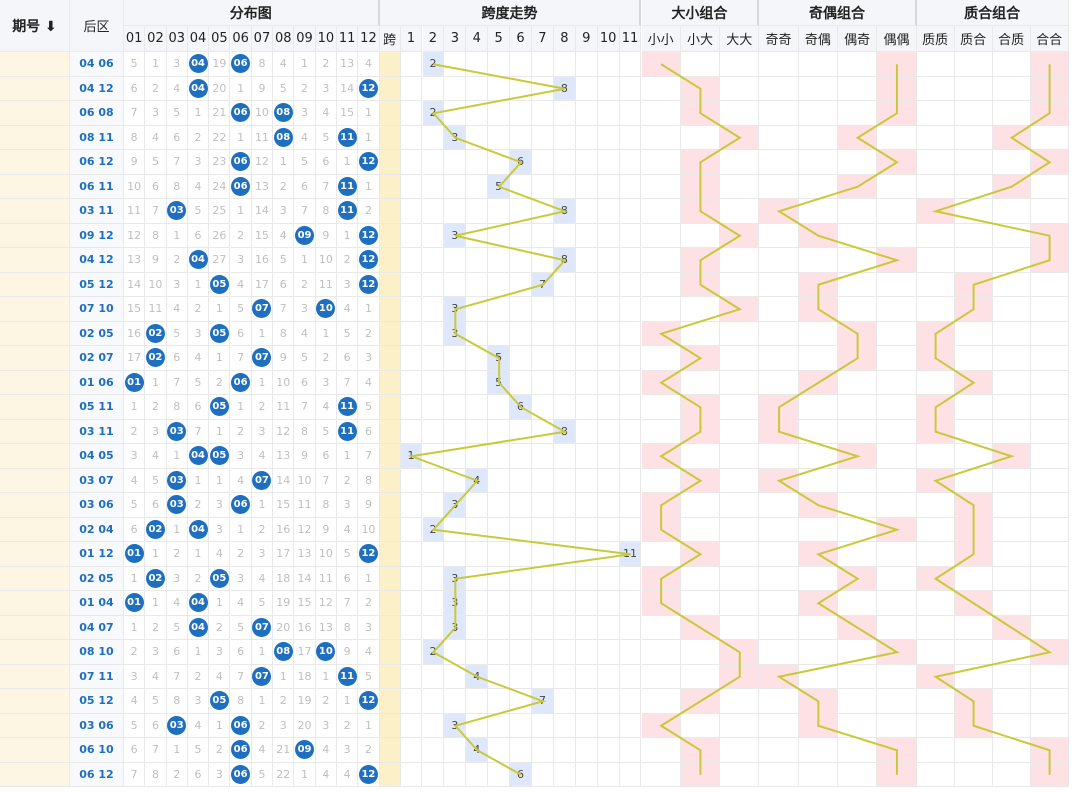  I want to click on dist-cell: 08, so click(284, 137).